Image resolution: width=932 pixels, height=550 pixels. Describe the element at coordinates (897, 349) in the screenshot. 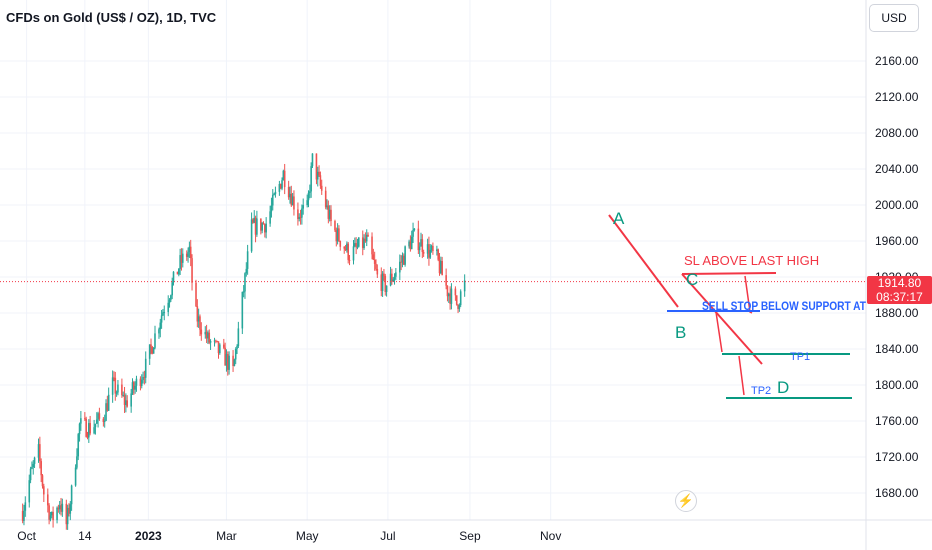

I see `y-tick-label: 1840.00` at that location.